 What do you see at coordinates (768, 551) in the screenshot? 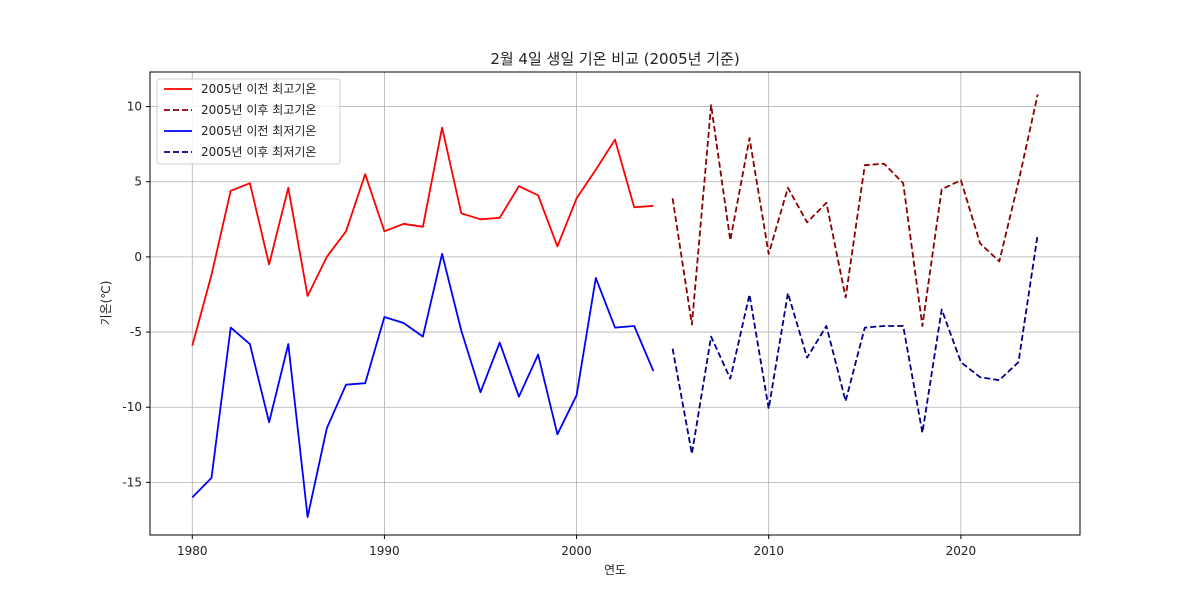
I see `x-tick-label: 2010` at bounding box center [768, 551].